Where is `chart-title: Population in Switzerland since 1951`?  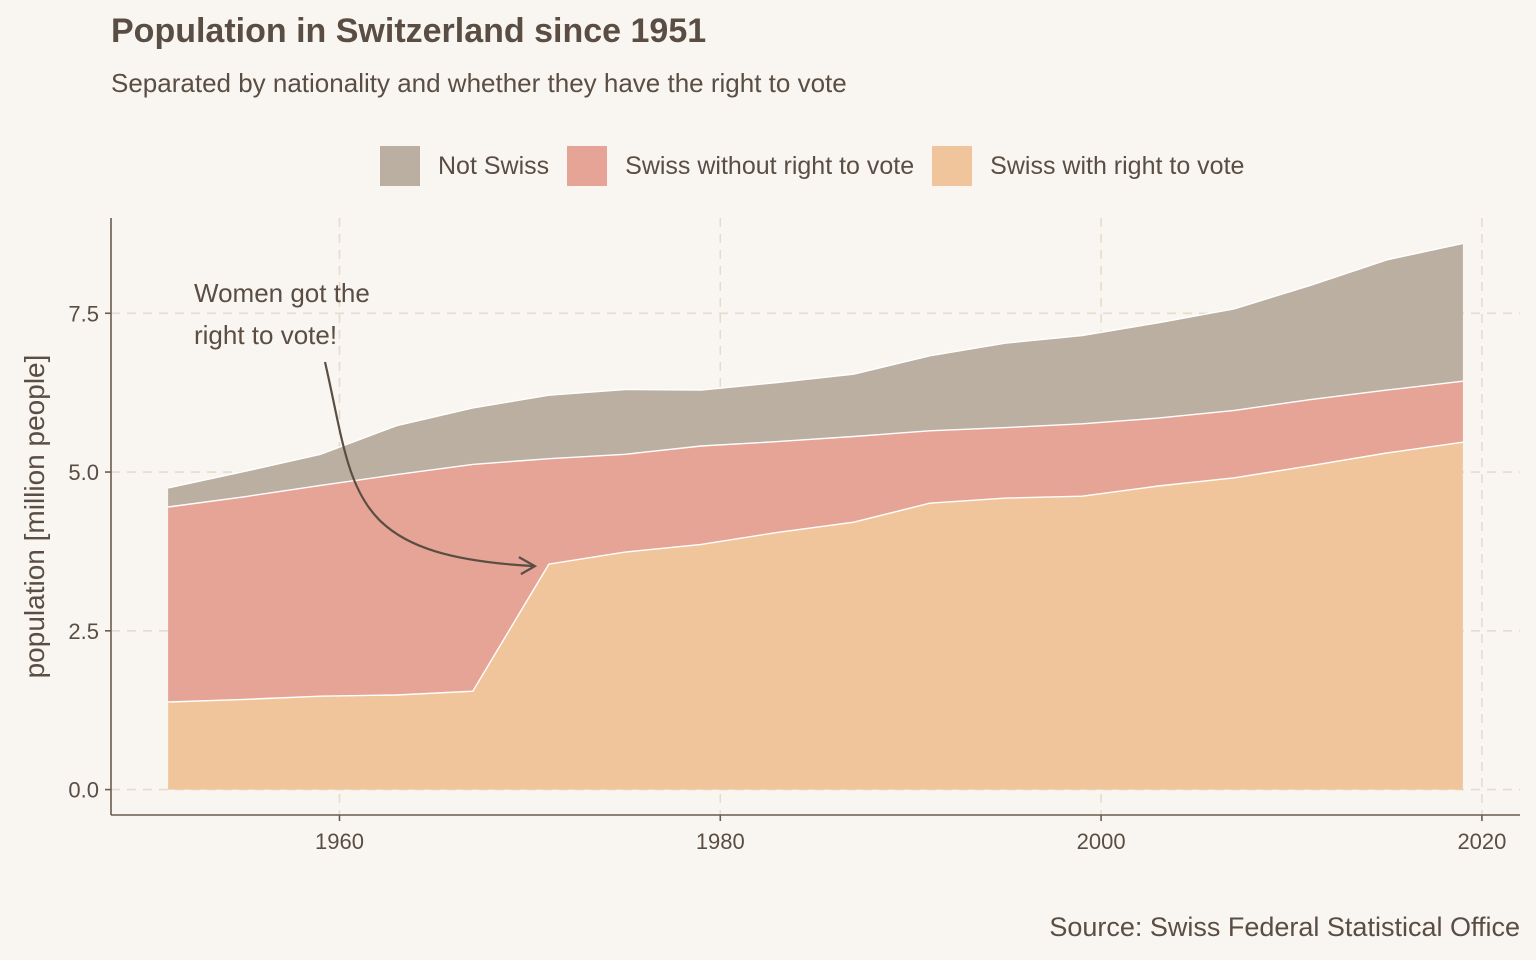 chart-title: Population in Switzerland since 1951 is located at coordinates (409, 31).